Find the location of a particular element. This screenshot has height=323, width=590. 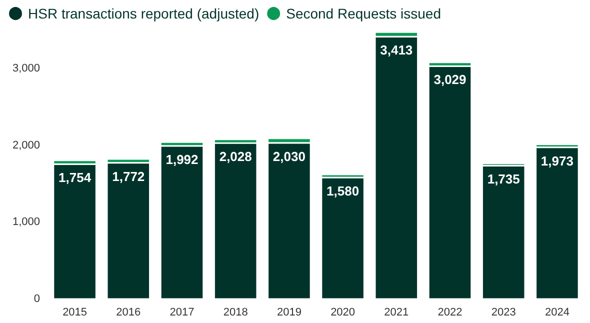

x-tick-label: 2022 is located at coordinates (450, 312).